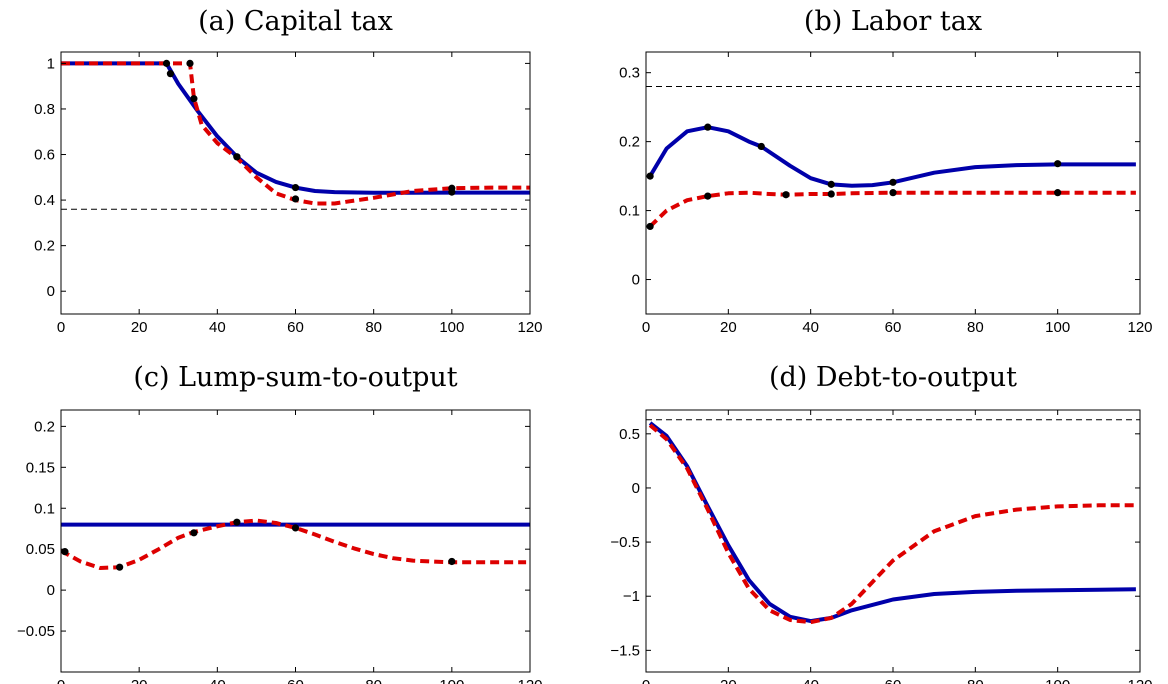  I want to click on panel-title: (c) Lump-sum-to-output, so click(295, 377).